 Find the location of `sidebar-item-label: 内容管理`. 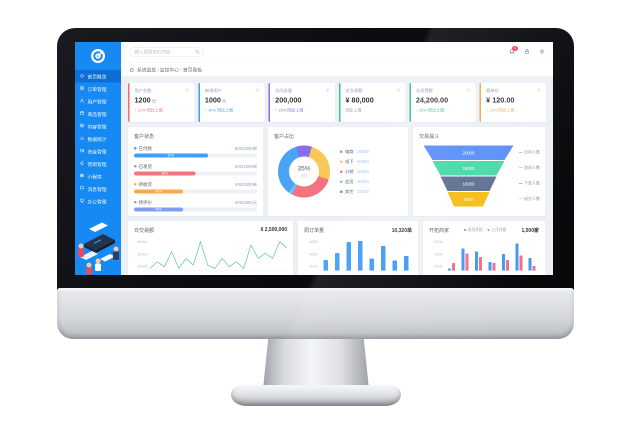

sidebar-item-label: 内容管理 is located at coordinates (97, 127).